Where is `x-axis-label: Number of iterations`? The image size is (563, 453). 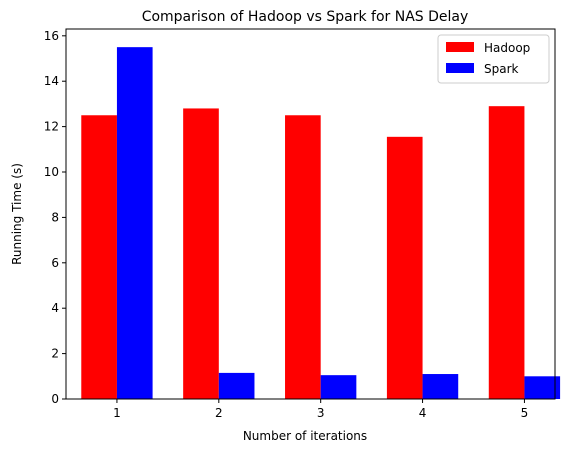
x-axis-label: Number of iterations is located at coordinates (305, 436).